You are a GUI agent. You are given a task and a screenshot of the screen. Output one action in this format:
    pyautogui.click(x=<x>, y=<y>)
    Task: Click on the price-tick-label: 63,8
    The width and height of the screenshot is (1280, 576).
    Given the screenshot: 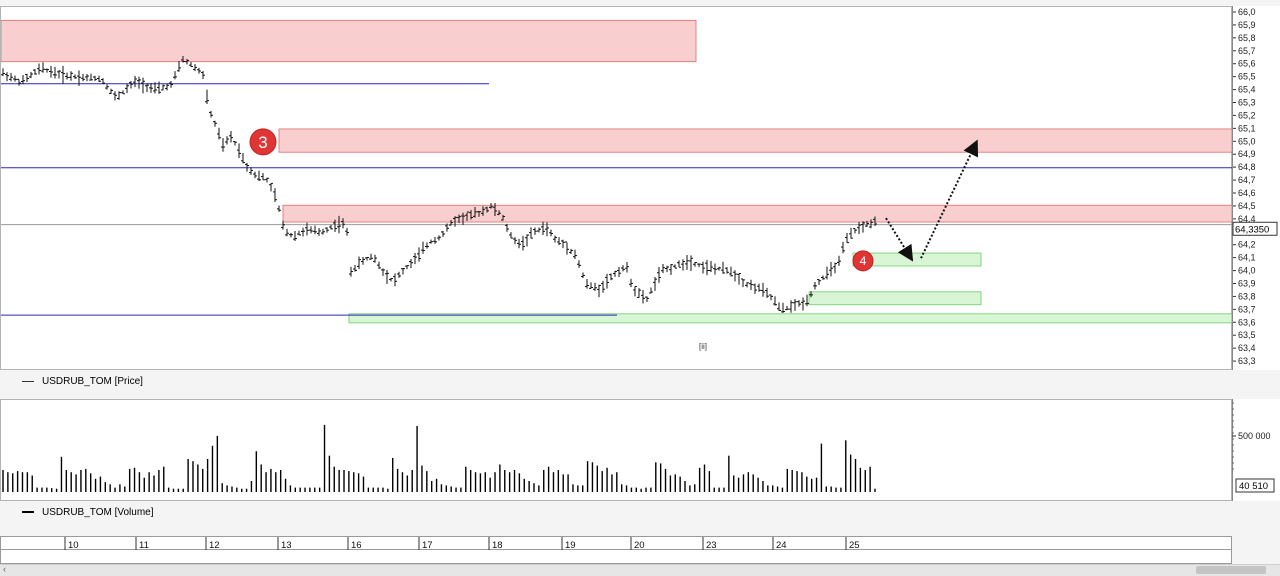 What is the action you would take?
    pyautogui.click(x=1247, y=296)
    